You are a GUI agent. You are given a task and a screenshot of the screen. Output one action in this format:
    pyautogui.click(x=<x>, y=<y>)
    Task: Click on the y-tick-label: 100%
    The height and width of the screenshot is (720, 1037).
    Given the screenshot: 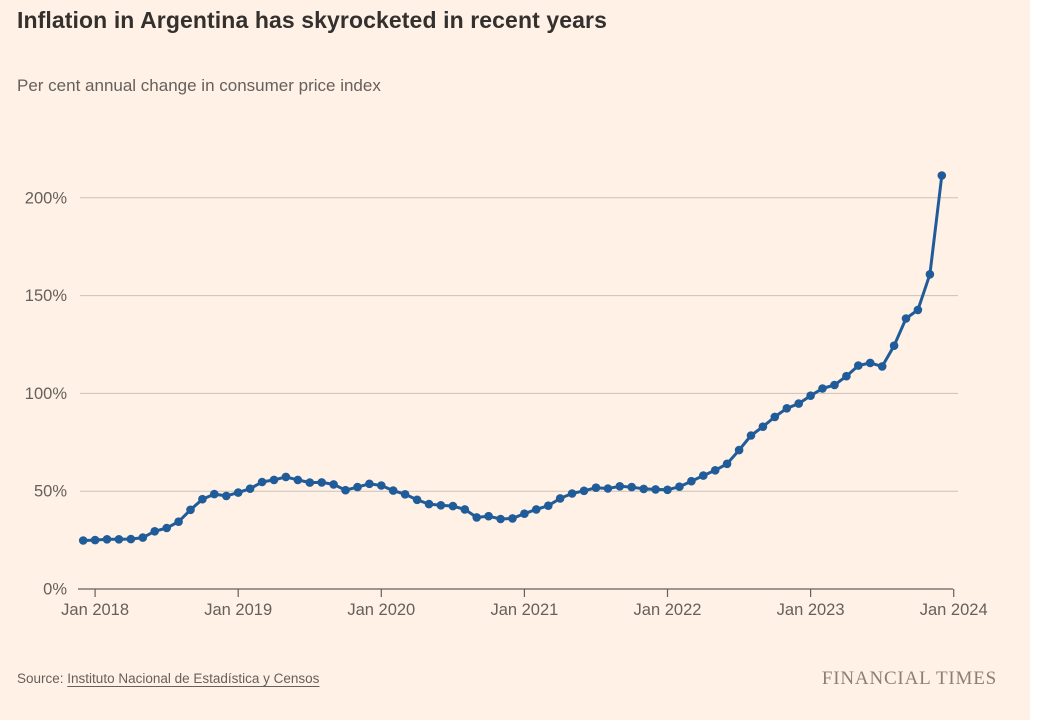 What is the action you would take?
    pyautogui.click(x=46, y=394)
    